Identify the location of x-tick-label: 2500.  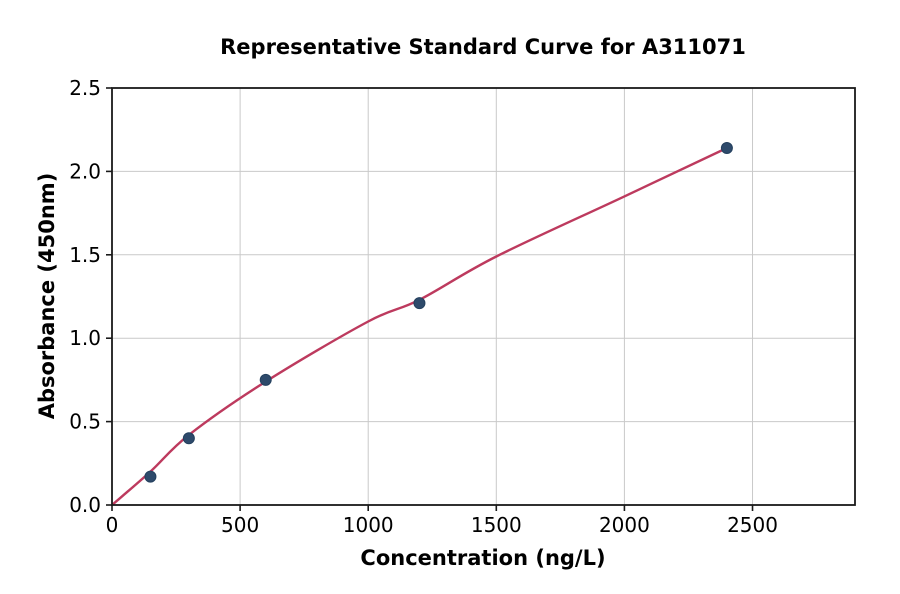
(752, 525).